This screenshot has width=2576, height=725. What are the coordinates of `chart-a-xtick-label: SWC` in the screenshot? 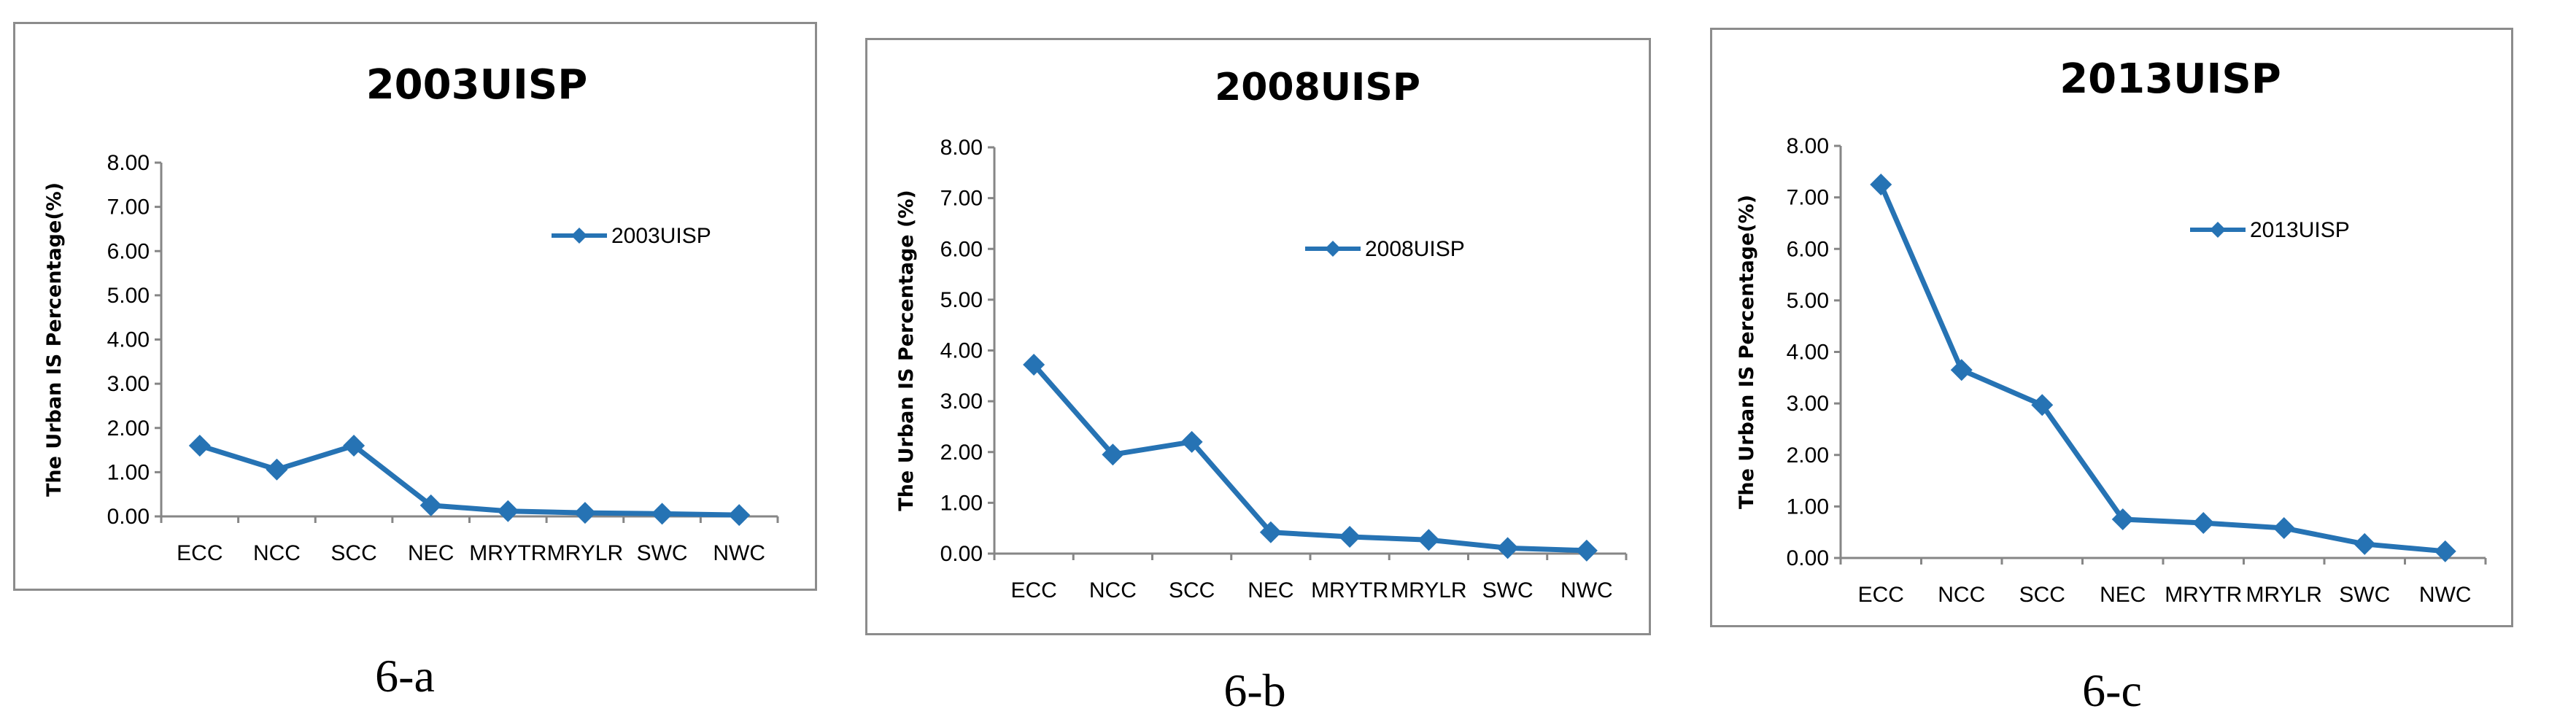 It's located at (662, 553).